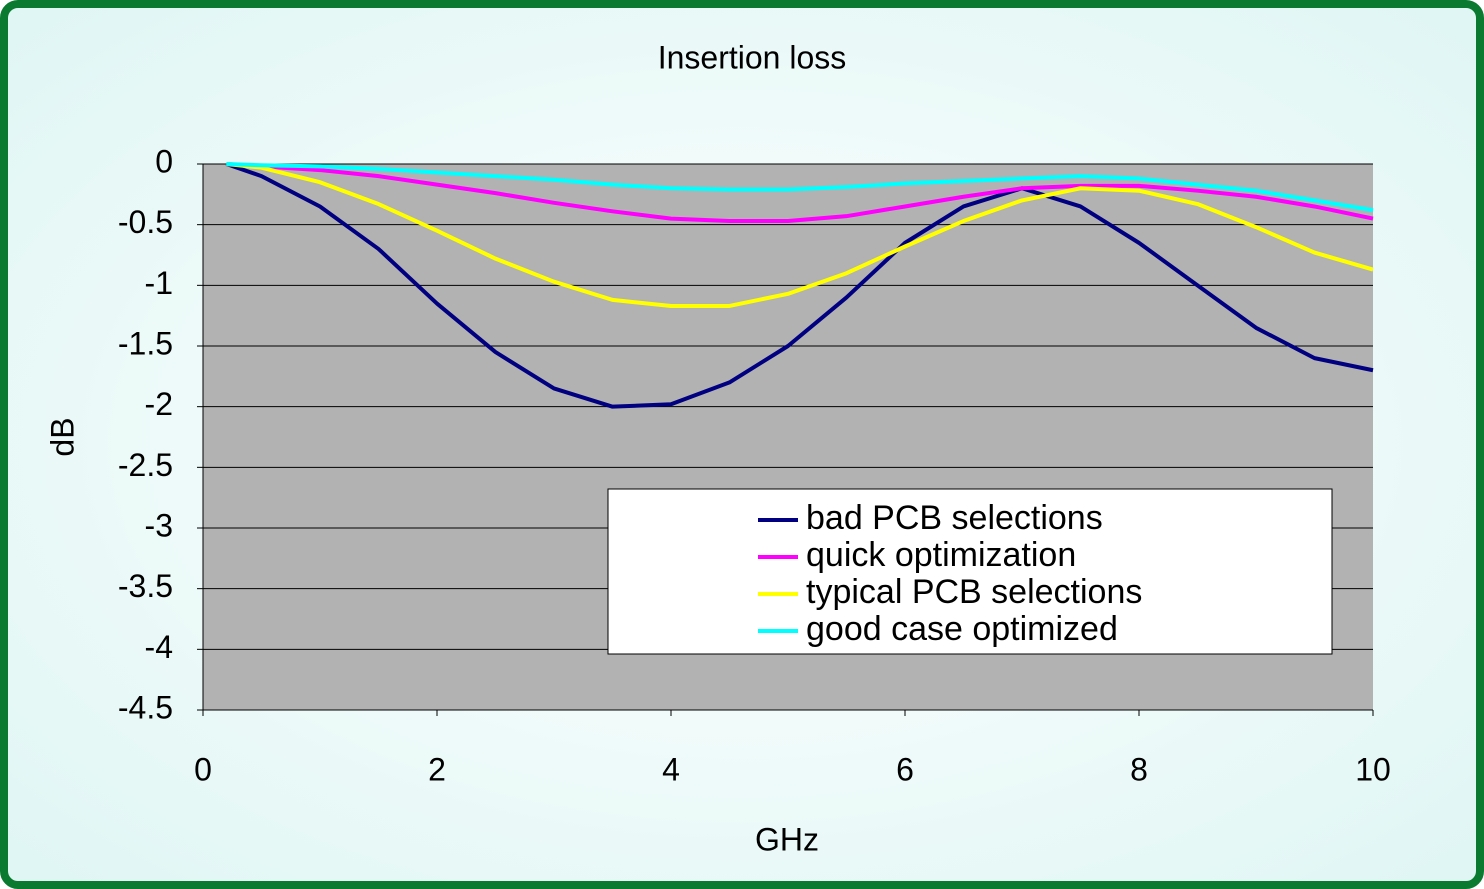 The height and width of the screenshot is (889, 1484). What do you see at coordinates (1139, 769) in the screenshot?
I see `x-tick-label: 8` at bounding box center [1139, 769].